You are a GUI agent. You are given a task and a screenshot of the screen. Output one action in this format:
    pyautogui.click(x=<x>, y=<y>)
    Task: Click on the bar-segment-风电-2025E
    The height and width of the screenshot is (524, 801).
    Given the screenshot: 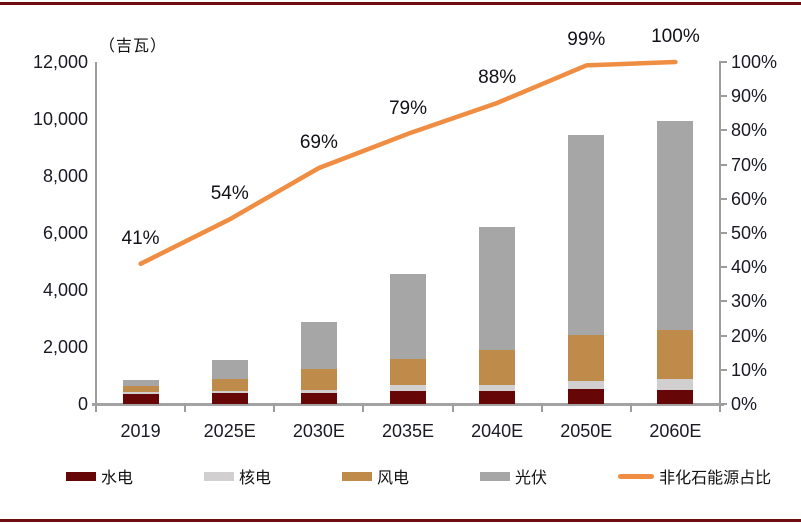 What is the action you would take?
    pyautogui.click(x=229, y=385)
    